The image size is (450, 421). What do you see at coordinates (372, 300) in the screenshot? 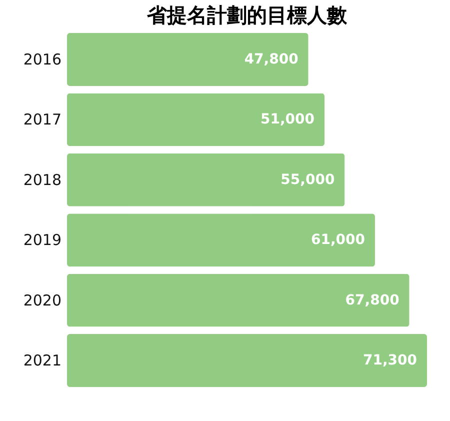
I see `data-label: 67,800` at bounding box center [372, 300].